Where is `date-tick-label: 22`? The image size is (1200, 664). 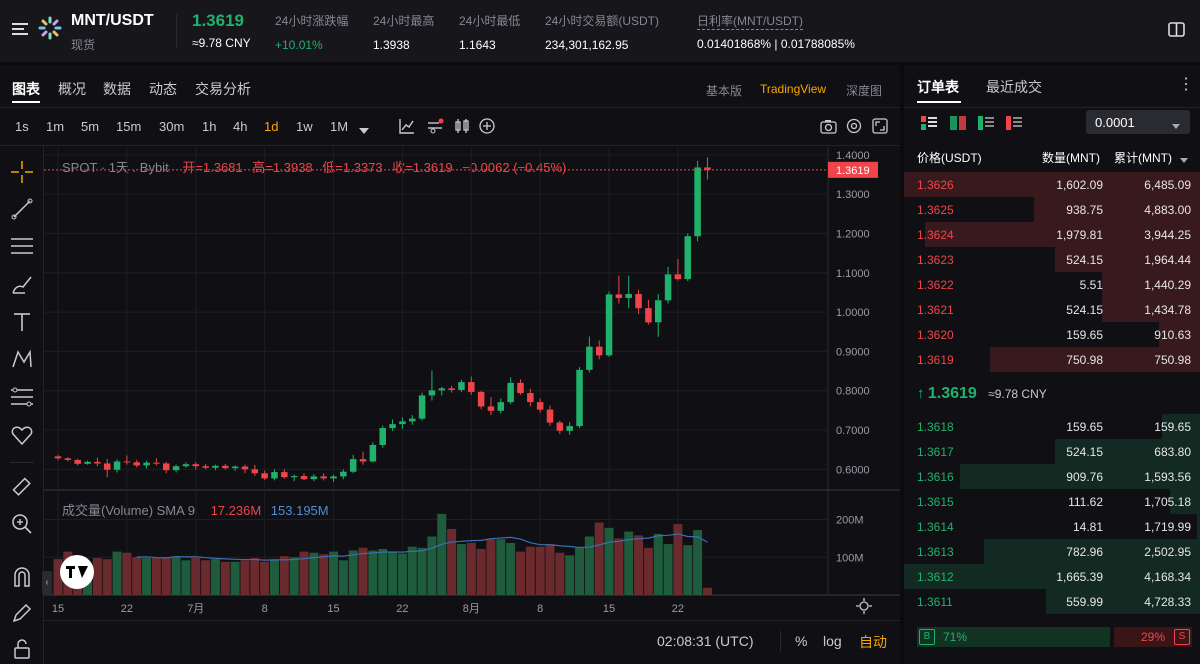
date-tick-label: 22 is located at coordinates (402, 609).